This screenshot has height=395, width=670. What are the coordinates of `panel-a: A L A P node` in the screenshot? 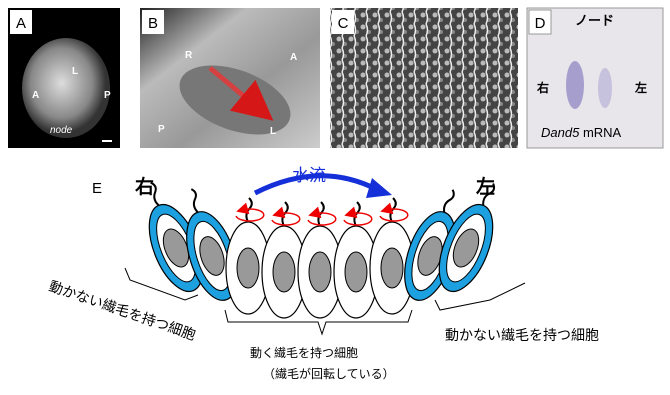 It's located at (64, 78).